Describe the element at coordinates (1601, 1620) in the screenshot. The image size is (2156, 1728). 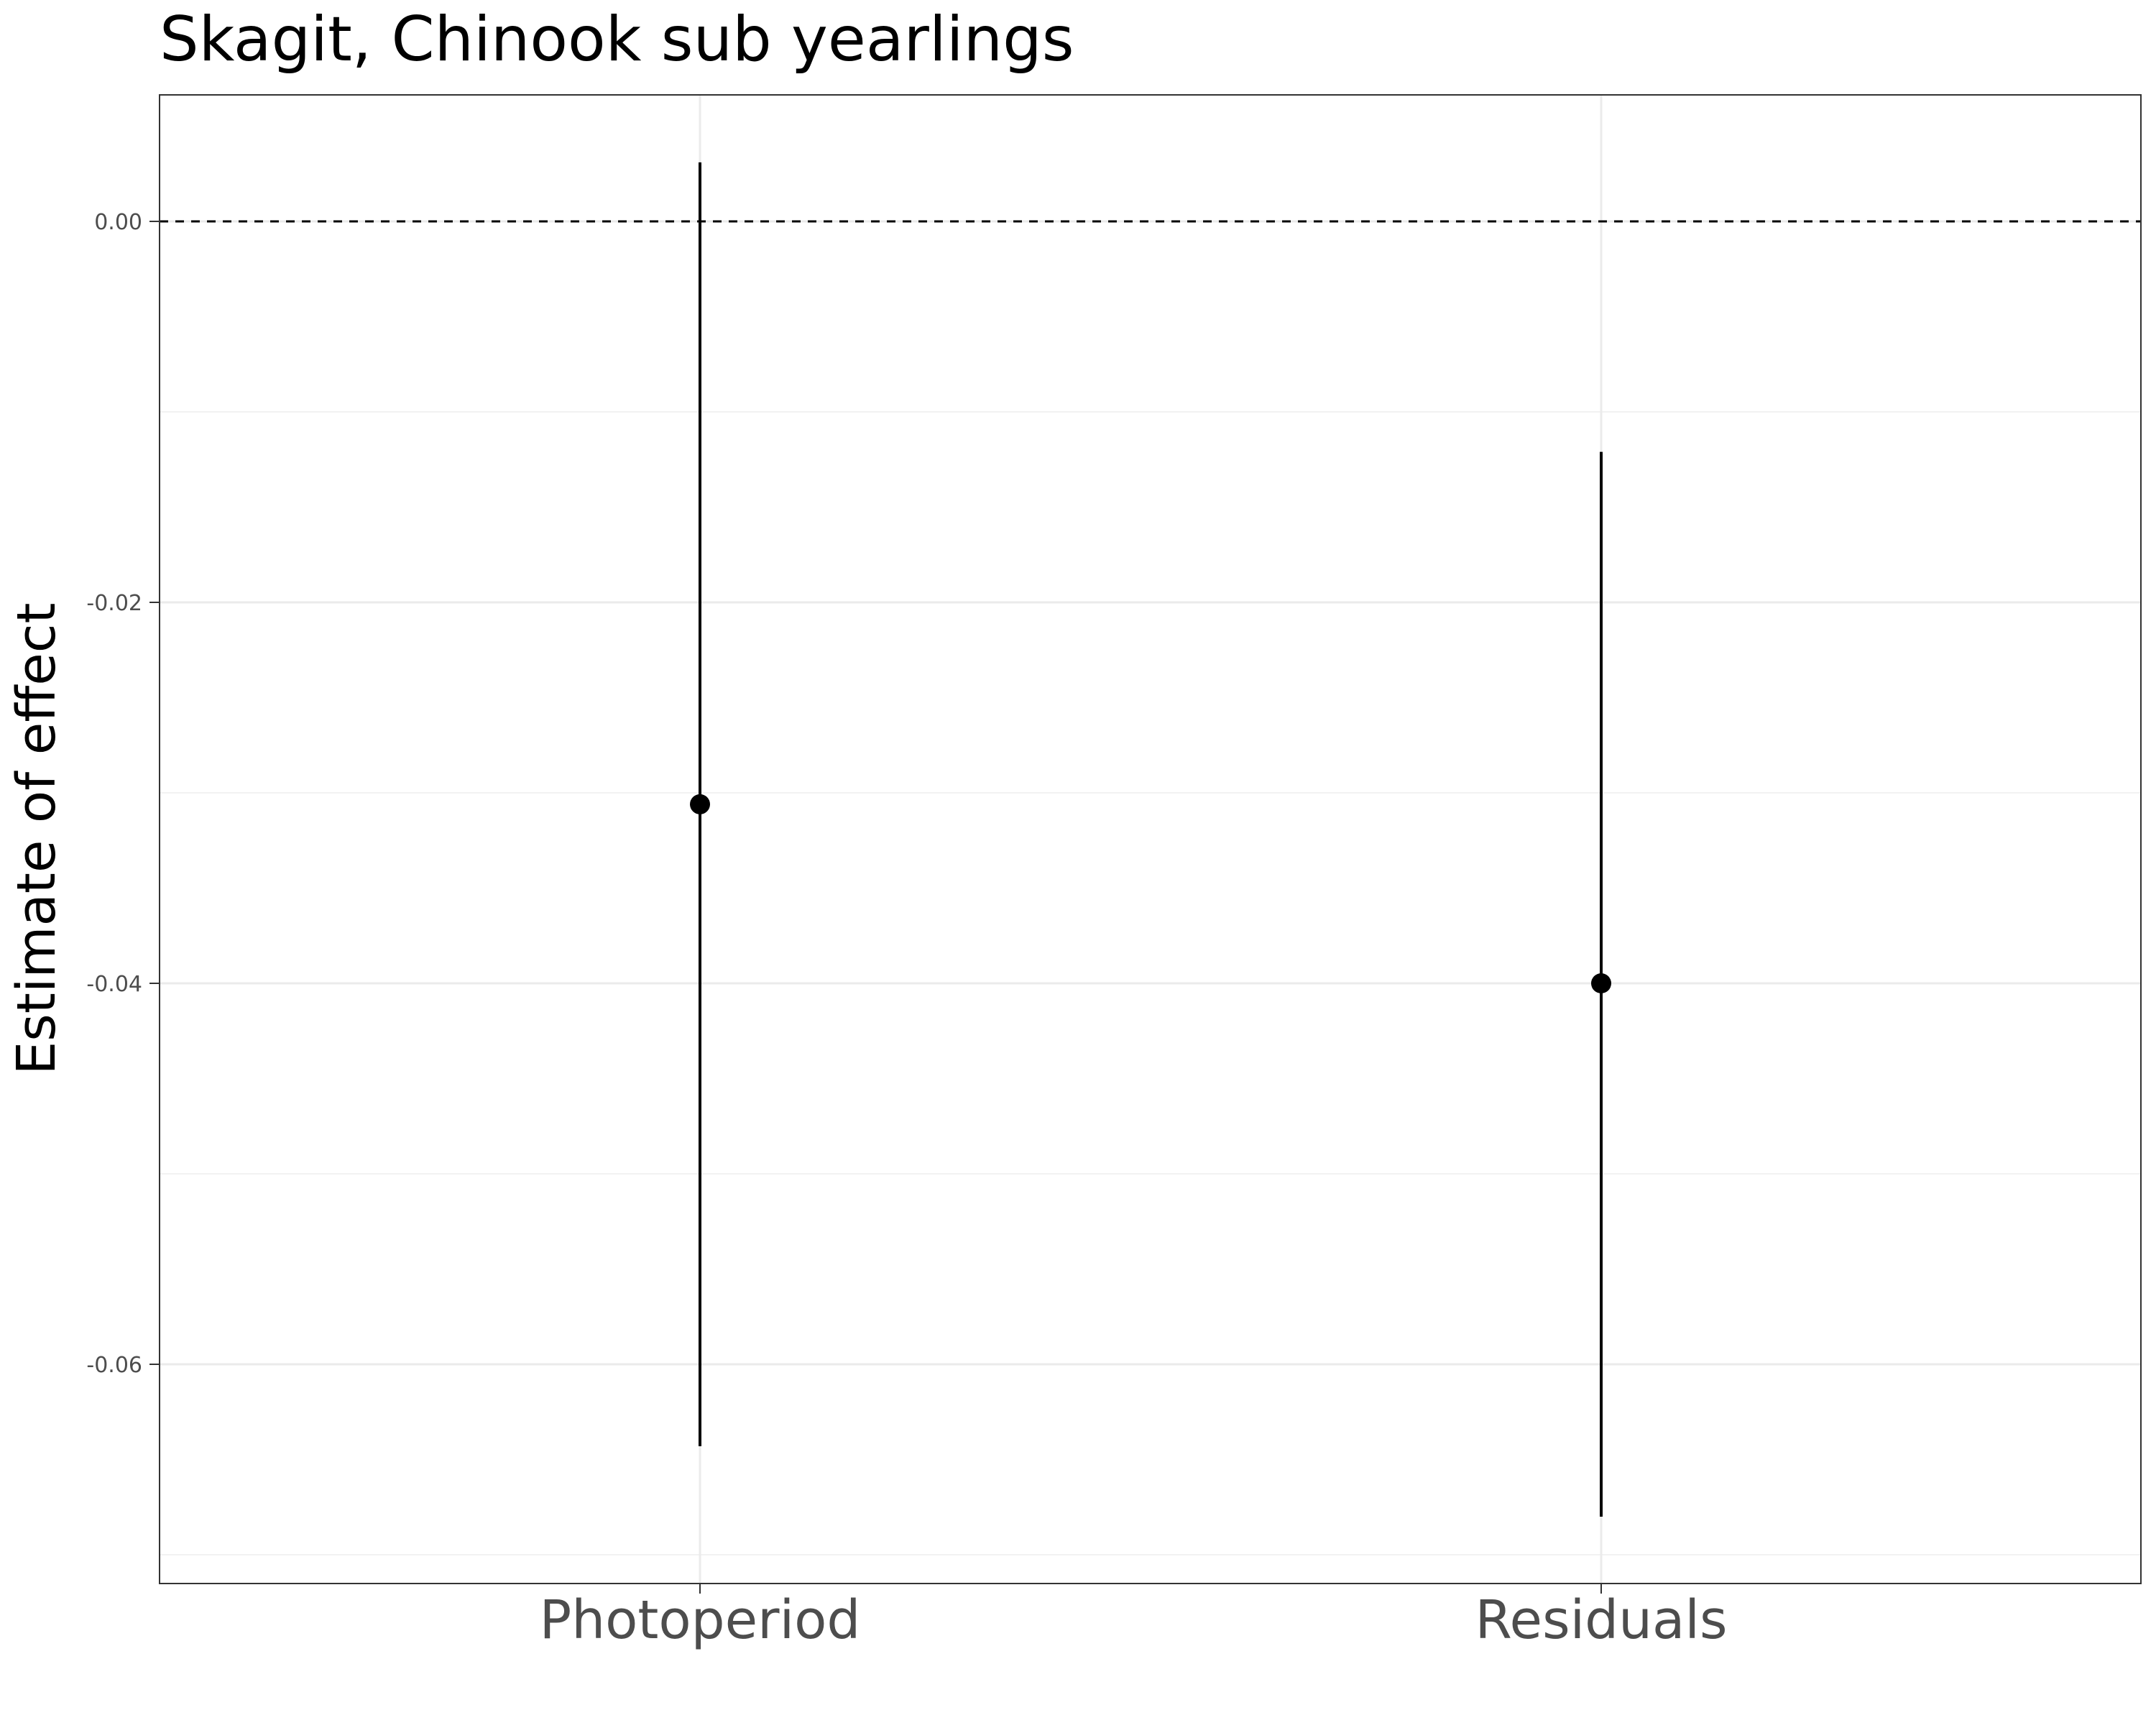
I see `x-tick-label-residuals: Residuals` at that location.